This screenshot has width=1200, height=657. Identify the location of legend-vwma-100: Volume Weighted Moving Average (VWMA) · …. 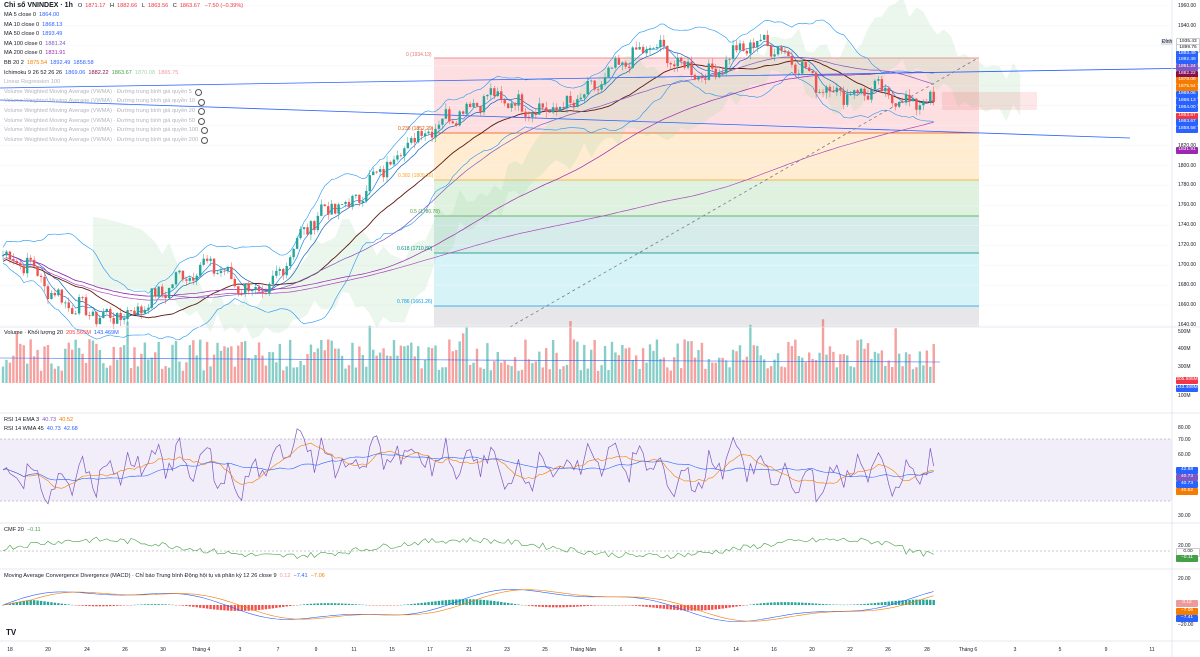
(106, 131).